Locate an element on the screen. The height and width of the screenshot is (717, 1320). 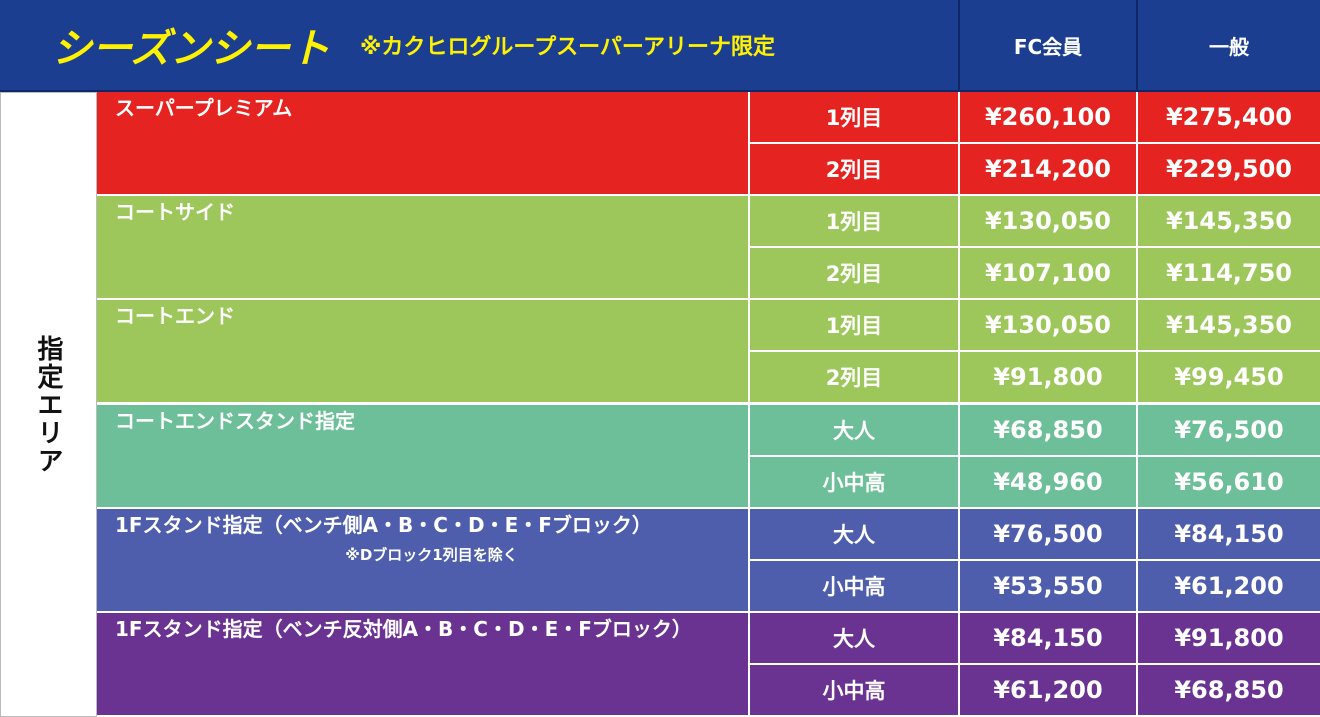
general-price: ¥76,500 is located at coordinates (1229, 430).